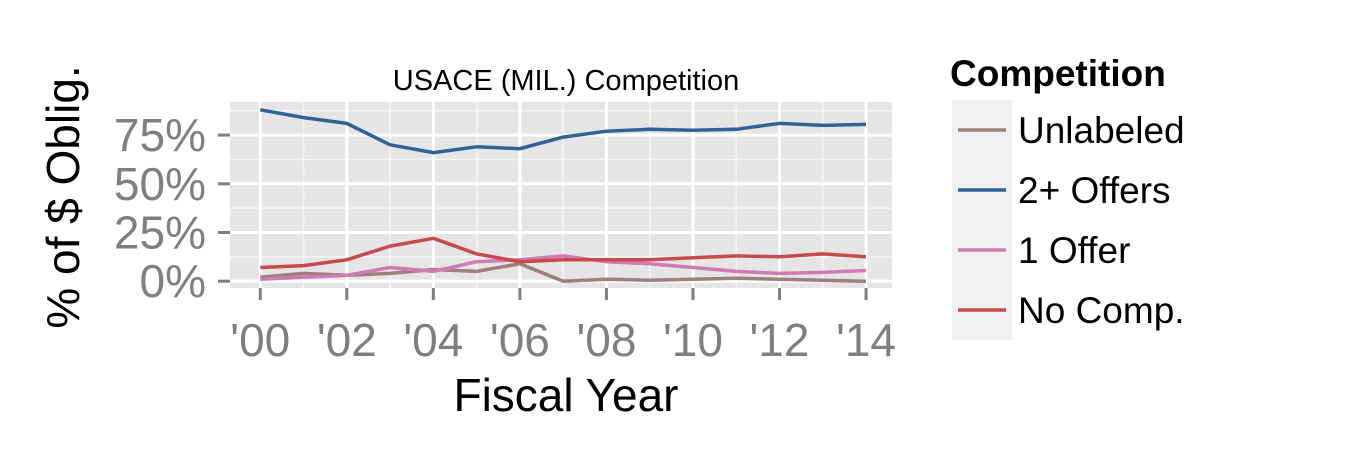  I want to click on legend-label-unlabeled: Unlabeled, so click(1101, 130).